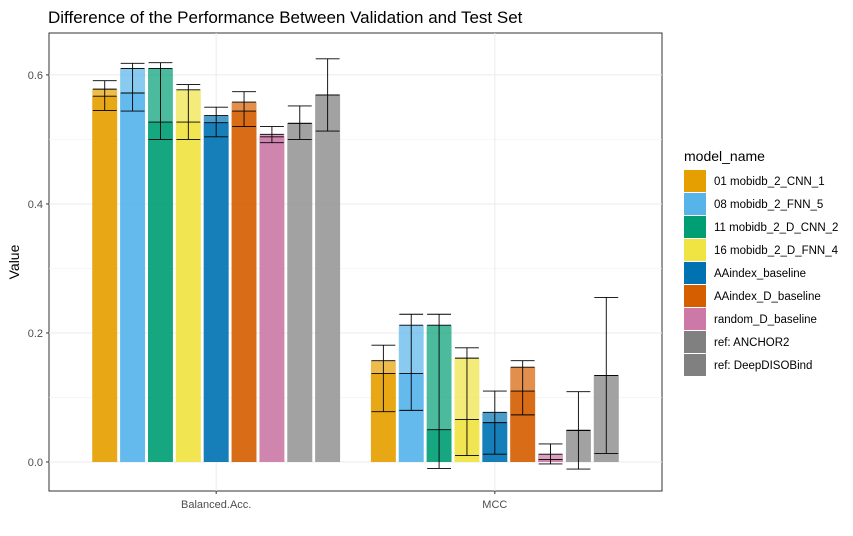 The height and width of the screenshot is (536, 853). Describe the element at coordinates (776, 251) in the screenshot. I see `legend-label: 16 mobidb_2_D_FNN_4` at that location.